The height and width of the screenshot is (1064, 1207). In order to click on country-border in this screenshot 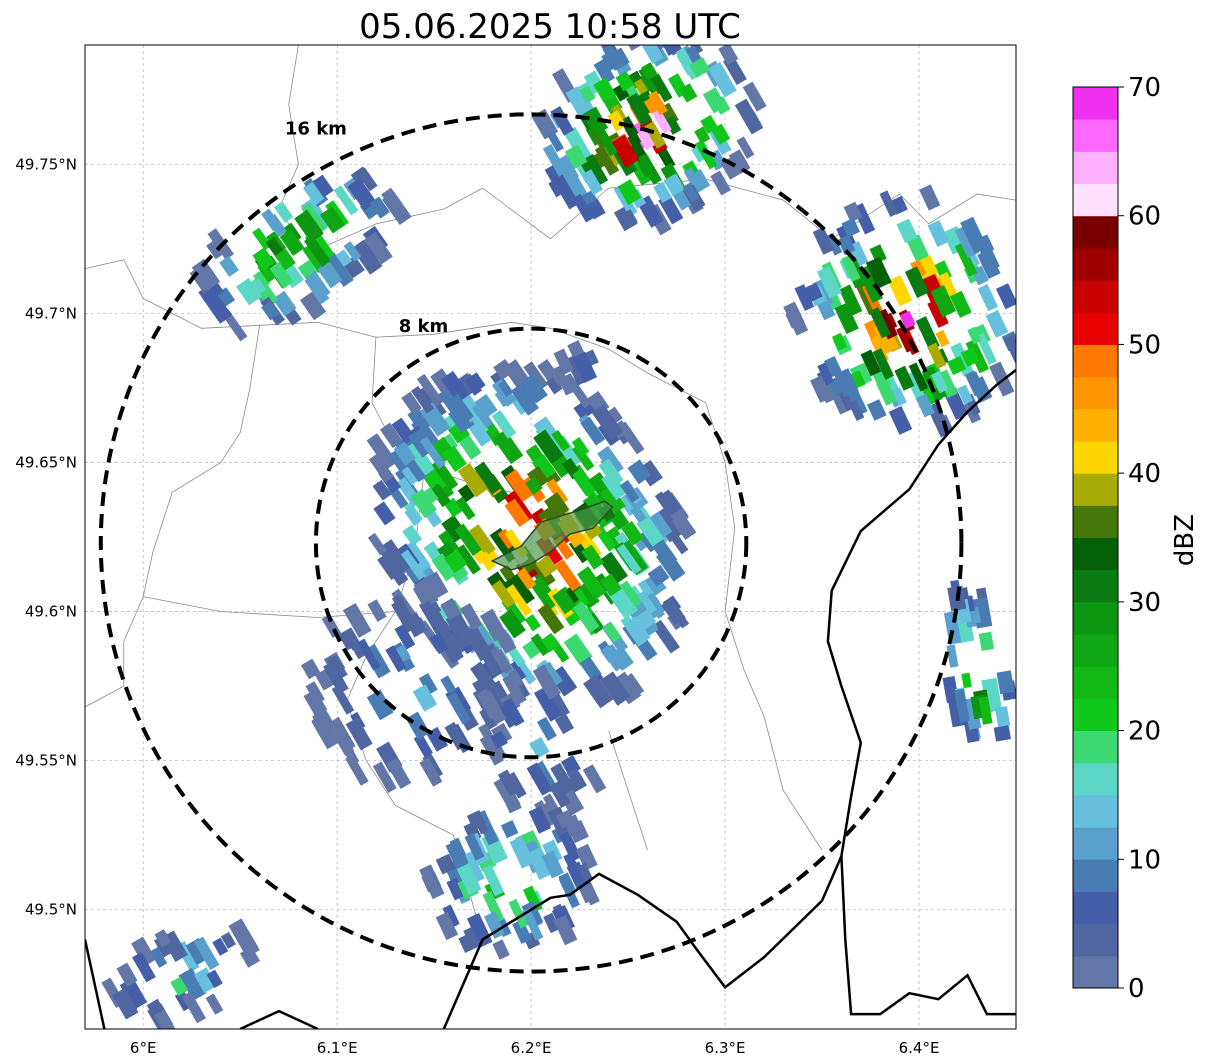, I will do `click(279, 1019)`.